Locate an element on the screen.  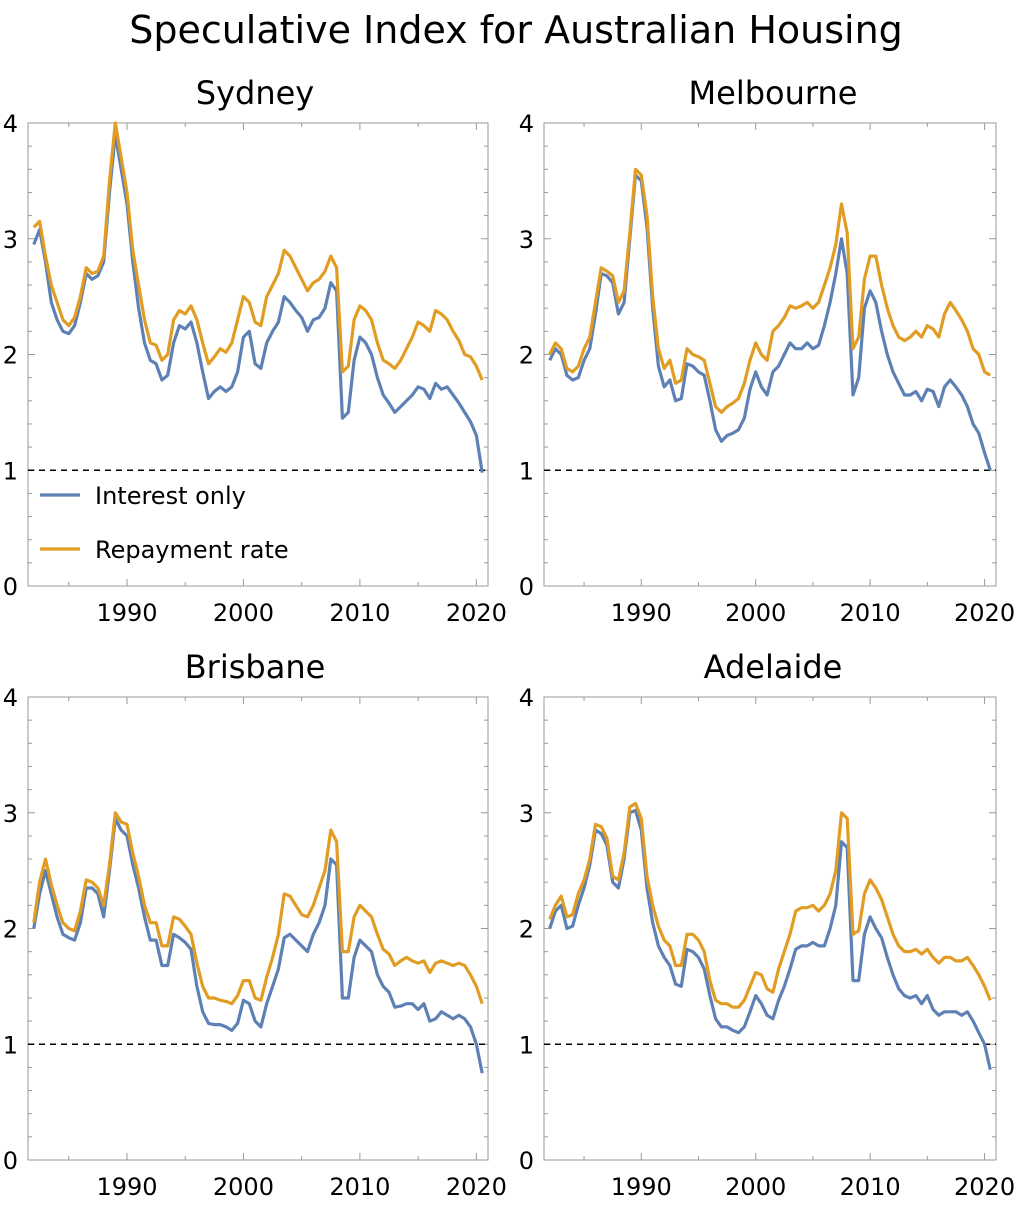
panel-title: Melbourne is located at coordinates (773, 93).